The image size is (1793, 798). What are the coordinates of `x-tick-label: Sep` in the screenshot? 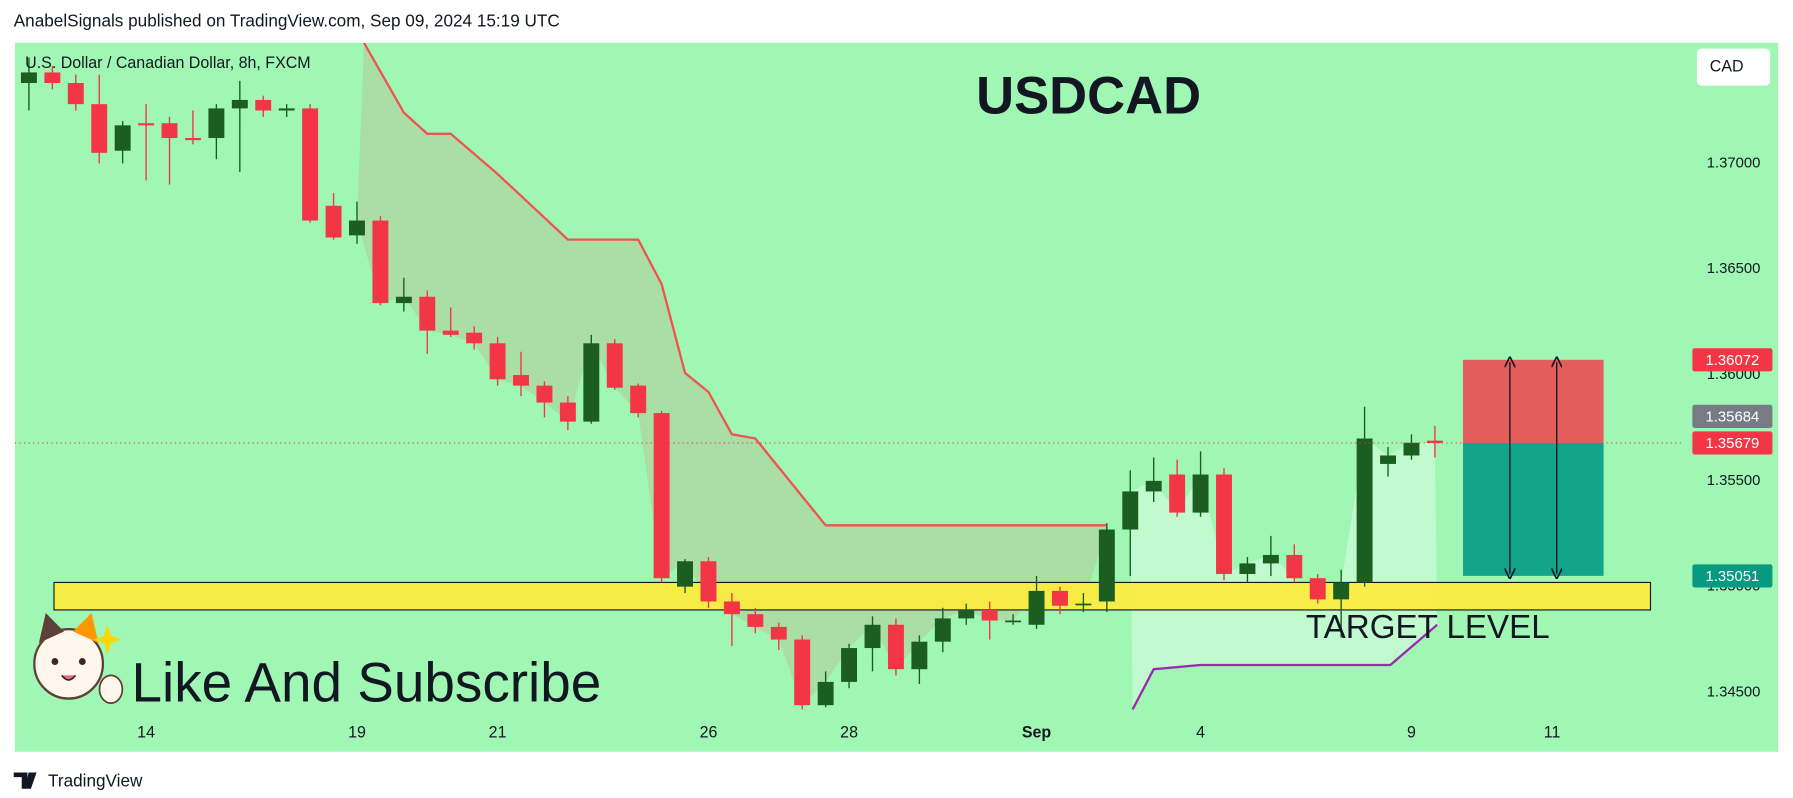 It's located at (1037, 732).